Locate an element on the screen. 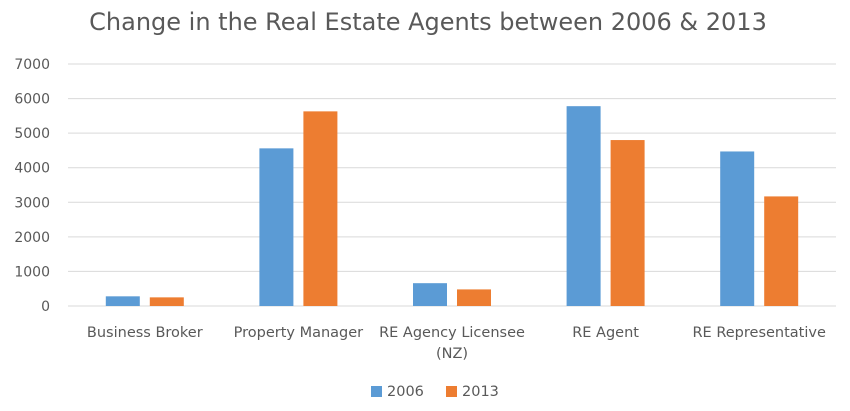  y-tick-label: 6000 is located at coordinates (32, 100).